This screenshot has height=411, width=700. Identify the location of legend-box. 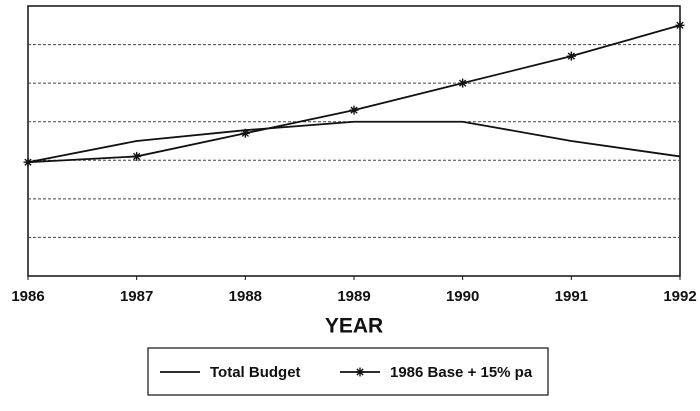
(348, 371).